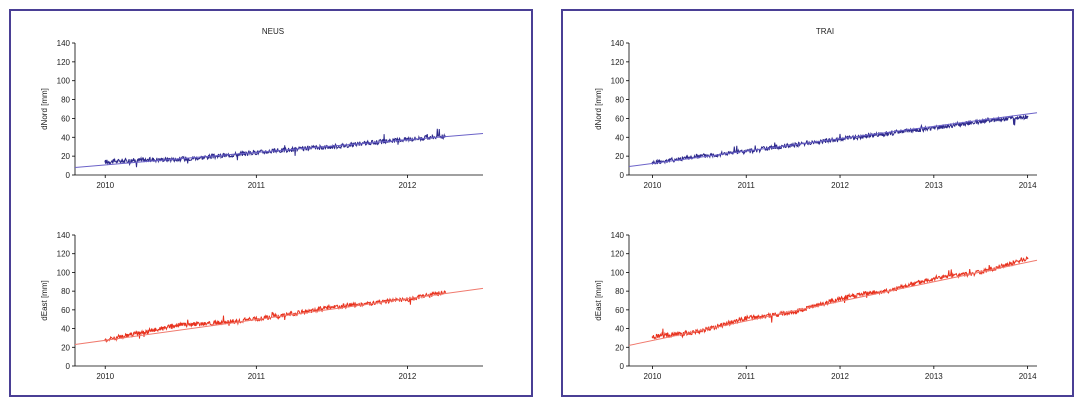 The width and height of the screenshot is (1080, 400). What do you see at coordinates (273, 31) in the screenshot?
I see `chart-title: NEUS` at bounding box center [273, 31].